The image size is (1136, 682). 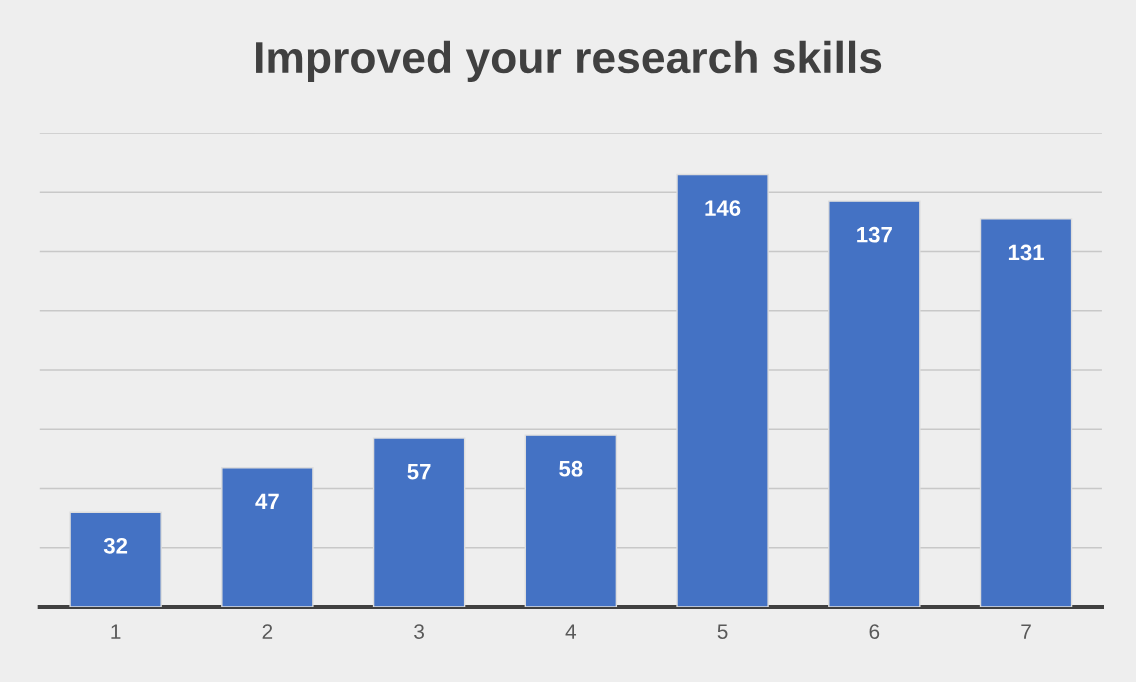 What do you see at coordinates (419, 631) in the screenshot?
I see `x-tick-label: 3` at bounding box center [419, 631].